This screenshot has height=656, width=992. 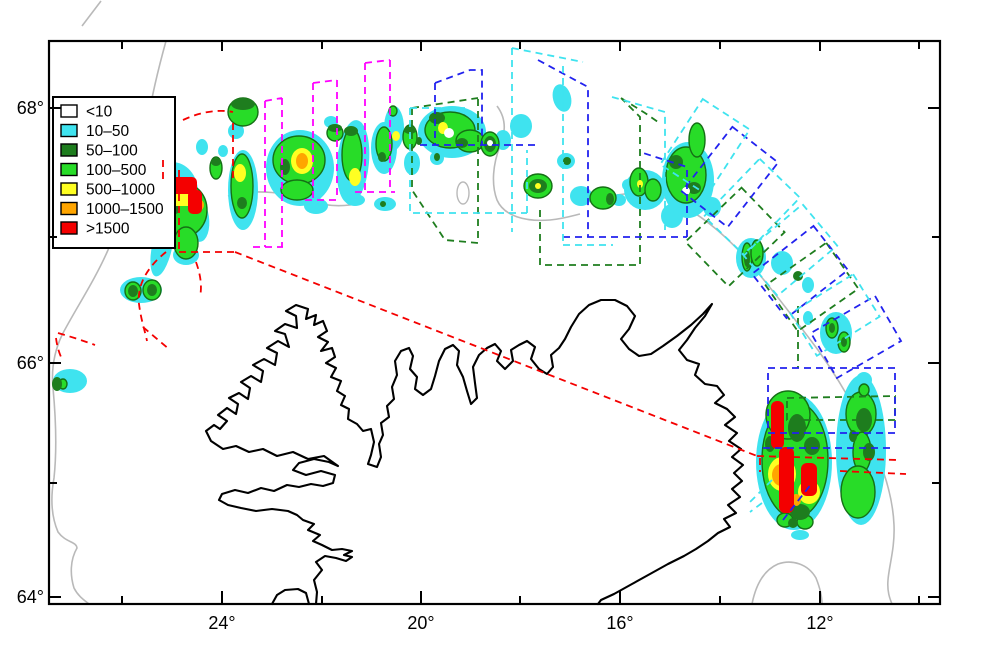 I want to click on legend-label: 100–500, so click(x=116, y=170).